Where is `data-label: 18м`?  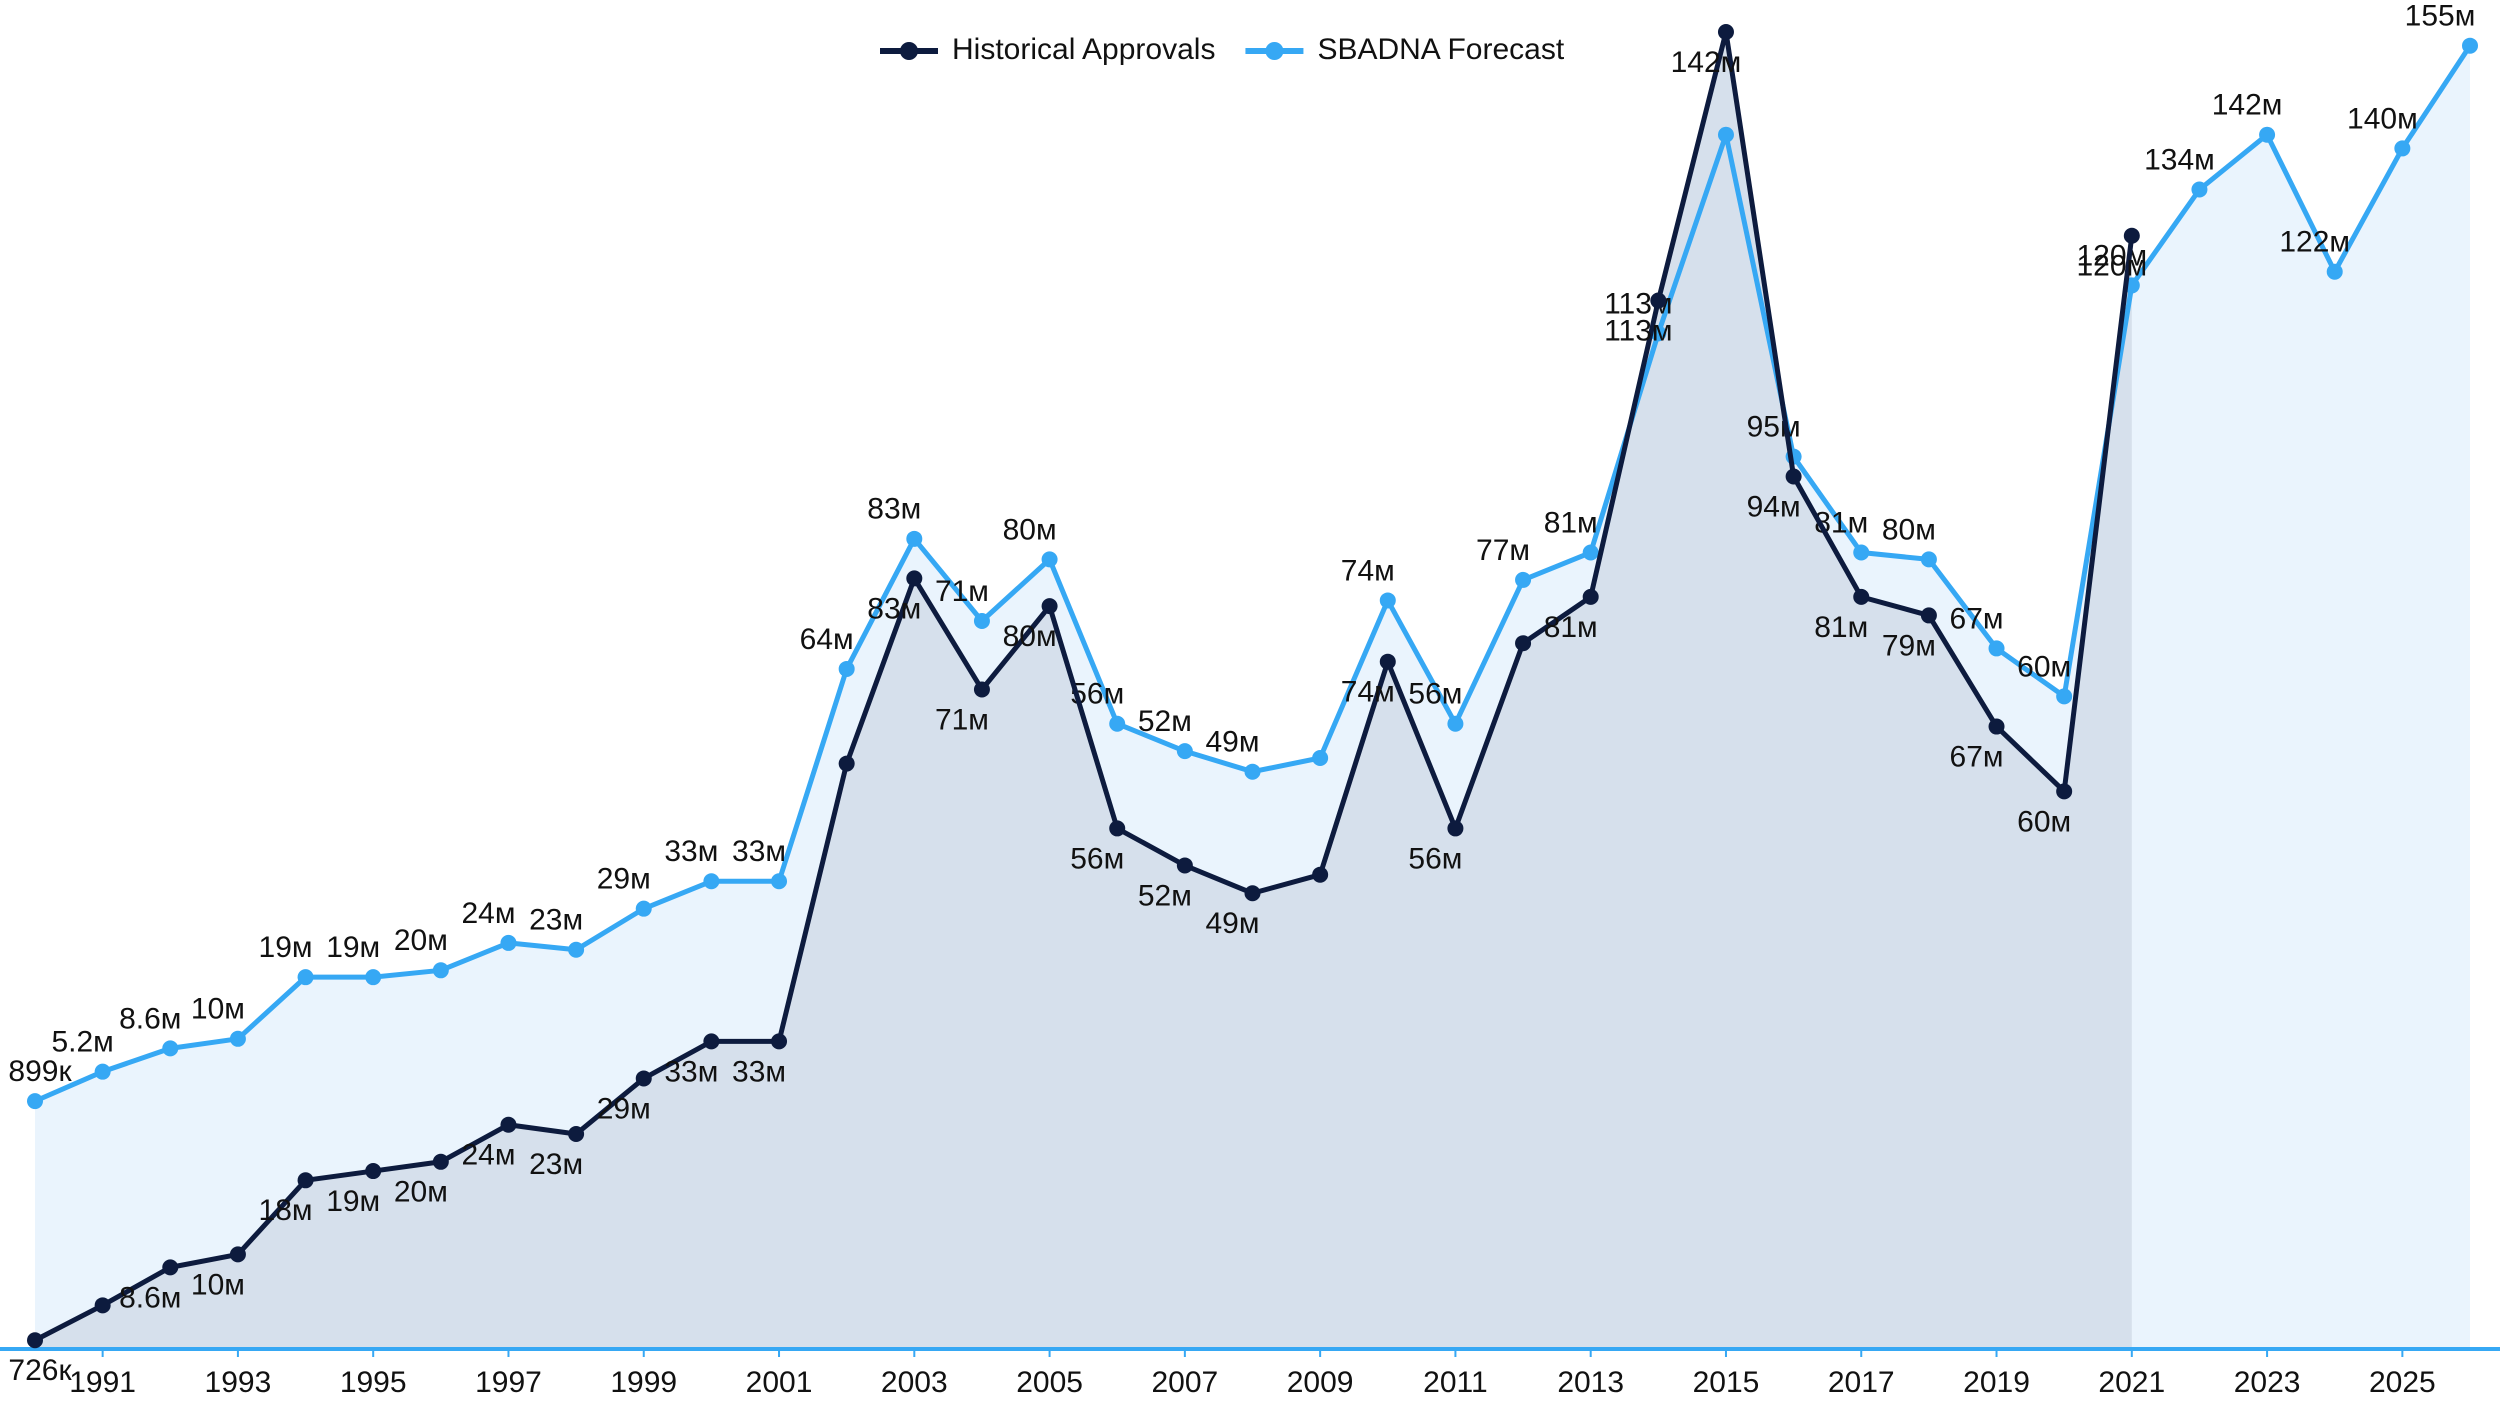
data-label: 18м is located at coordinates (286, 1210).